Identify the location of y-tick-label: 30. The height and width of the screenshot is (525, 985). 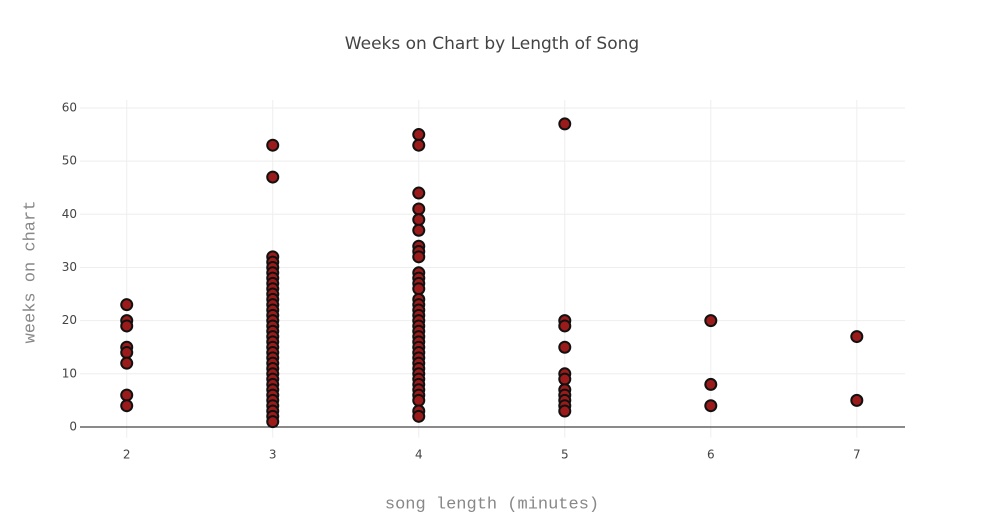
(69, 267).